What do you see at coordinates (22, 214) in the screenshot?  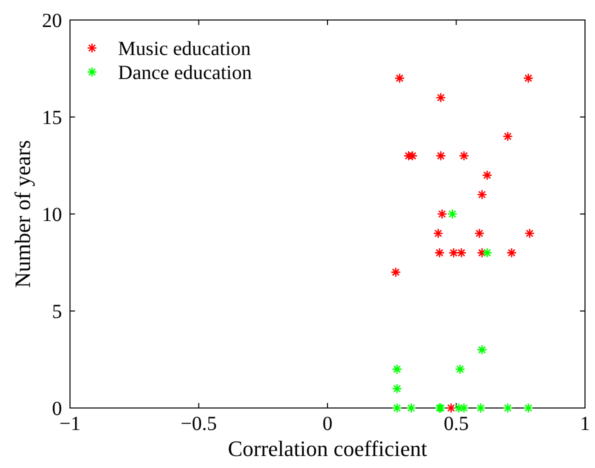 I see `y-axis-title: Number of years` at bounding box center [22, 214].